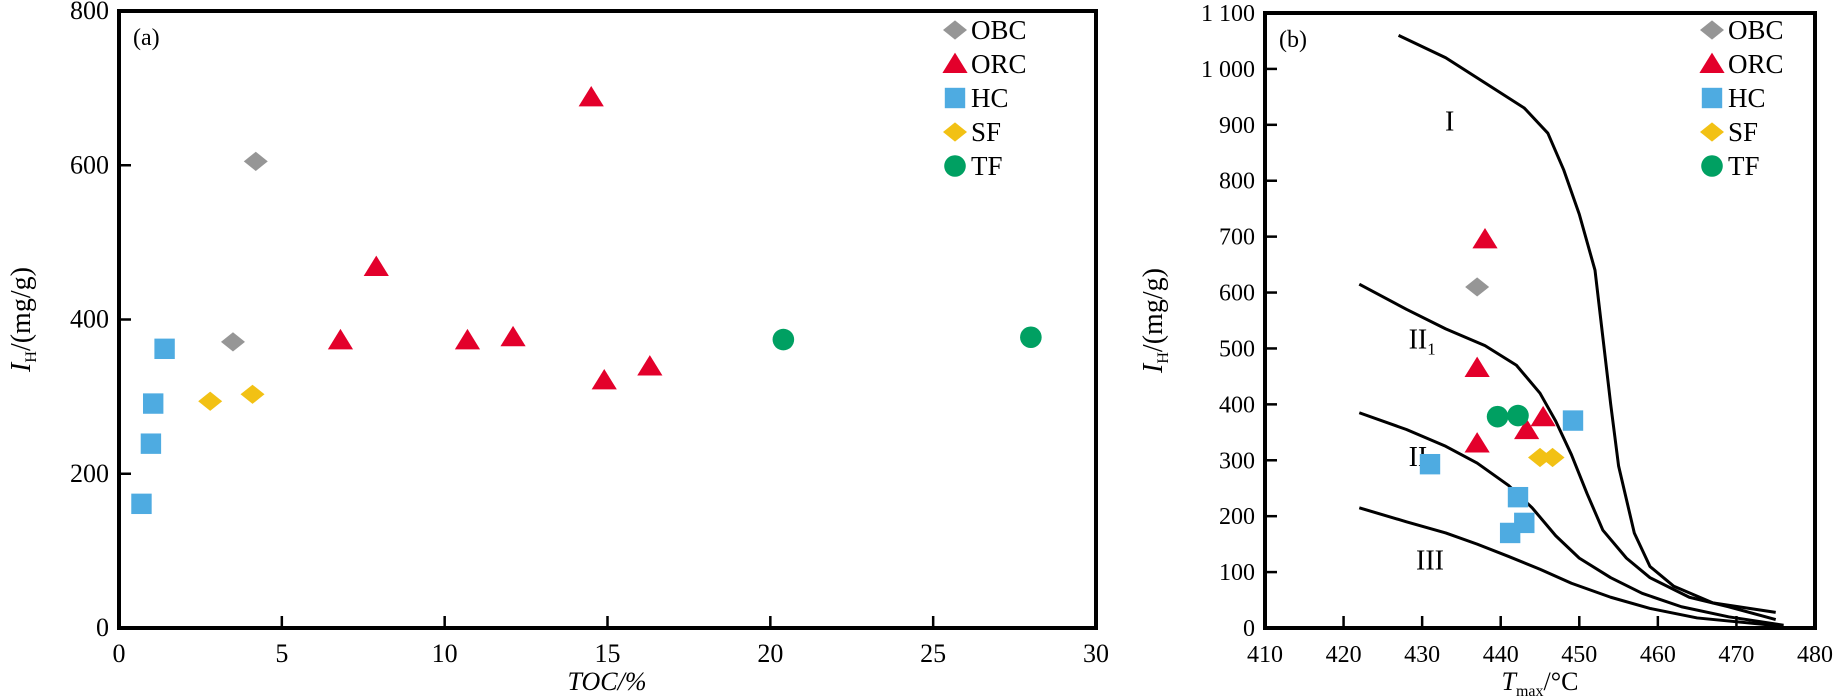 The image size is (1834, 696). What do you see at coordinates (1237, 573) in the screenshot?
I see `y-tick-label: 100` at bounding box center [1237, 573].